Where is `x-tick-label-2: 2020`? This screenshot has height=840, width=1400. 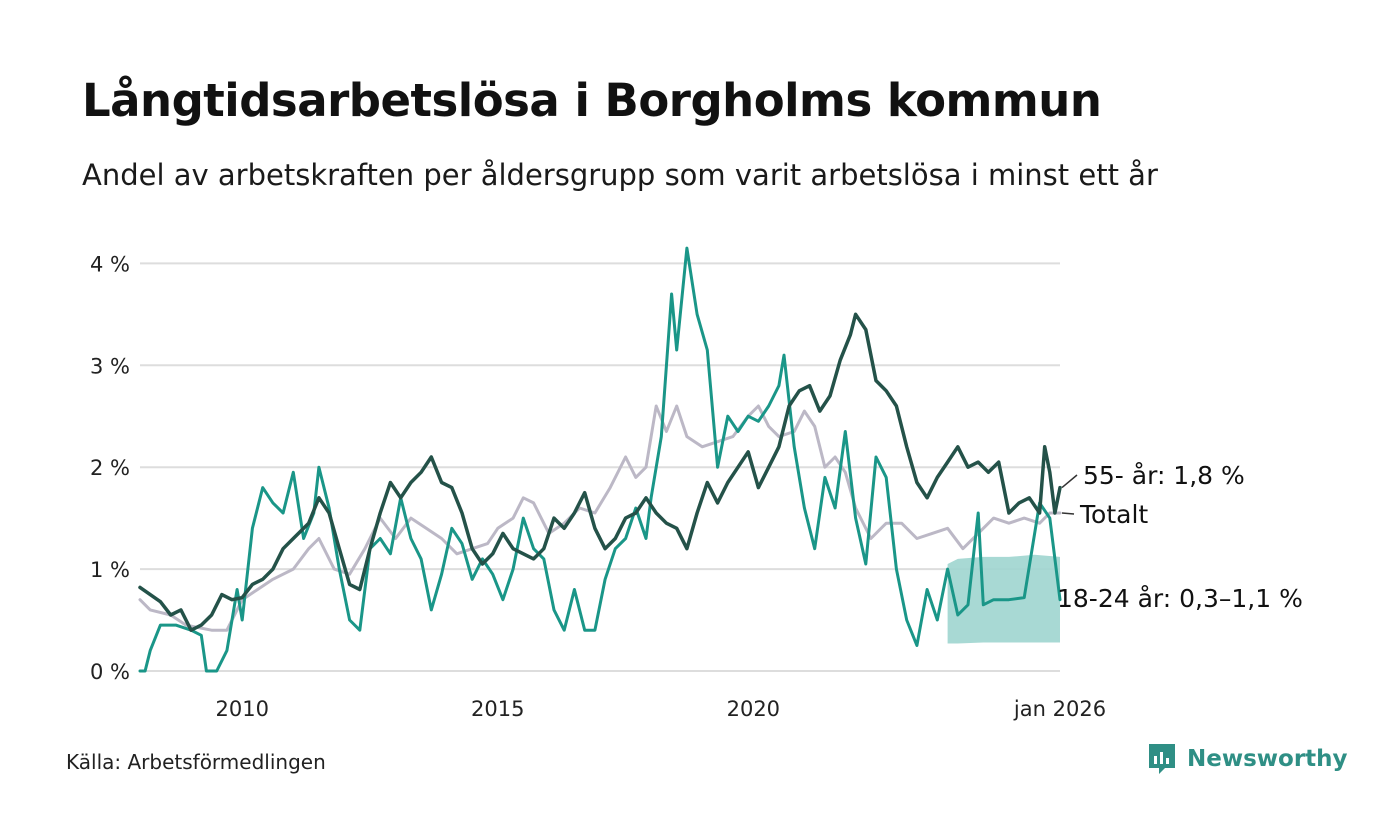 x-tick-label-2: 2020 is located at coordinates (753, 709).